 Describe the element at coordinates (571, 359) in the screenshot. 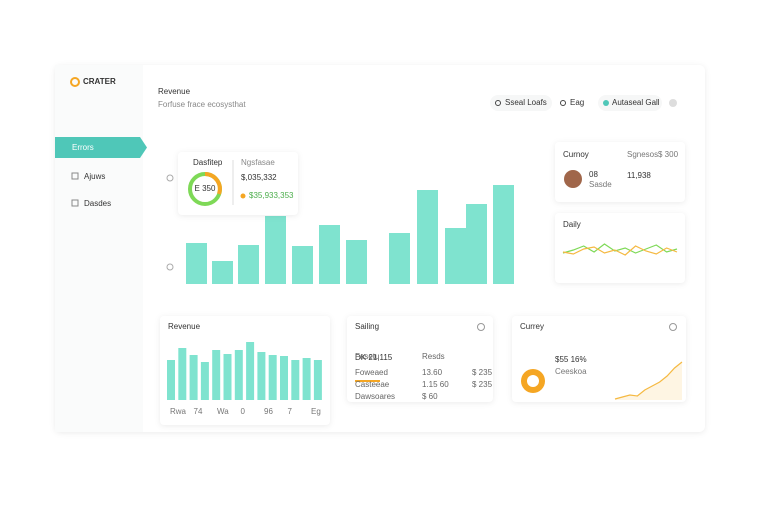

I see `card-value: $55 16%` at that location.